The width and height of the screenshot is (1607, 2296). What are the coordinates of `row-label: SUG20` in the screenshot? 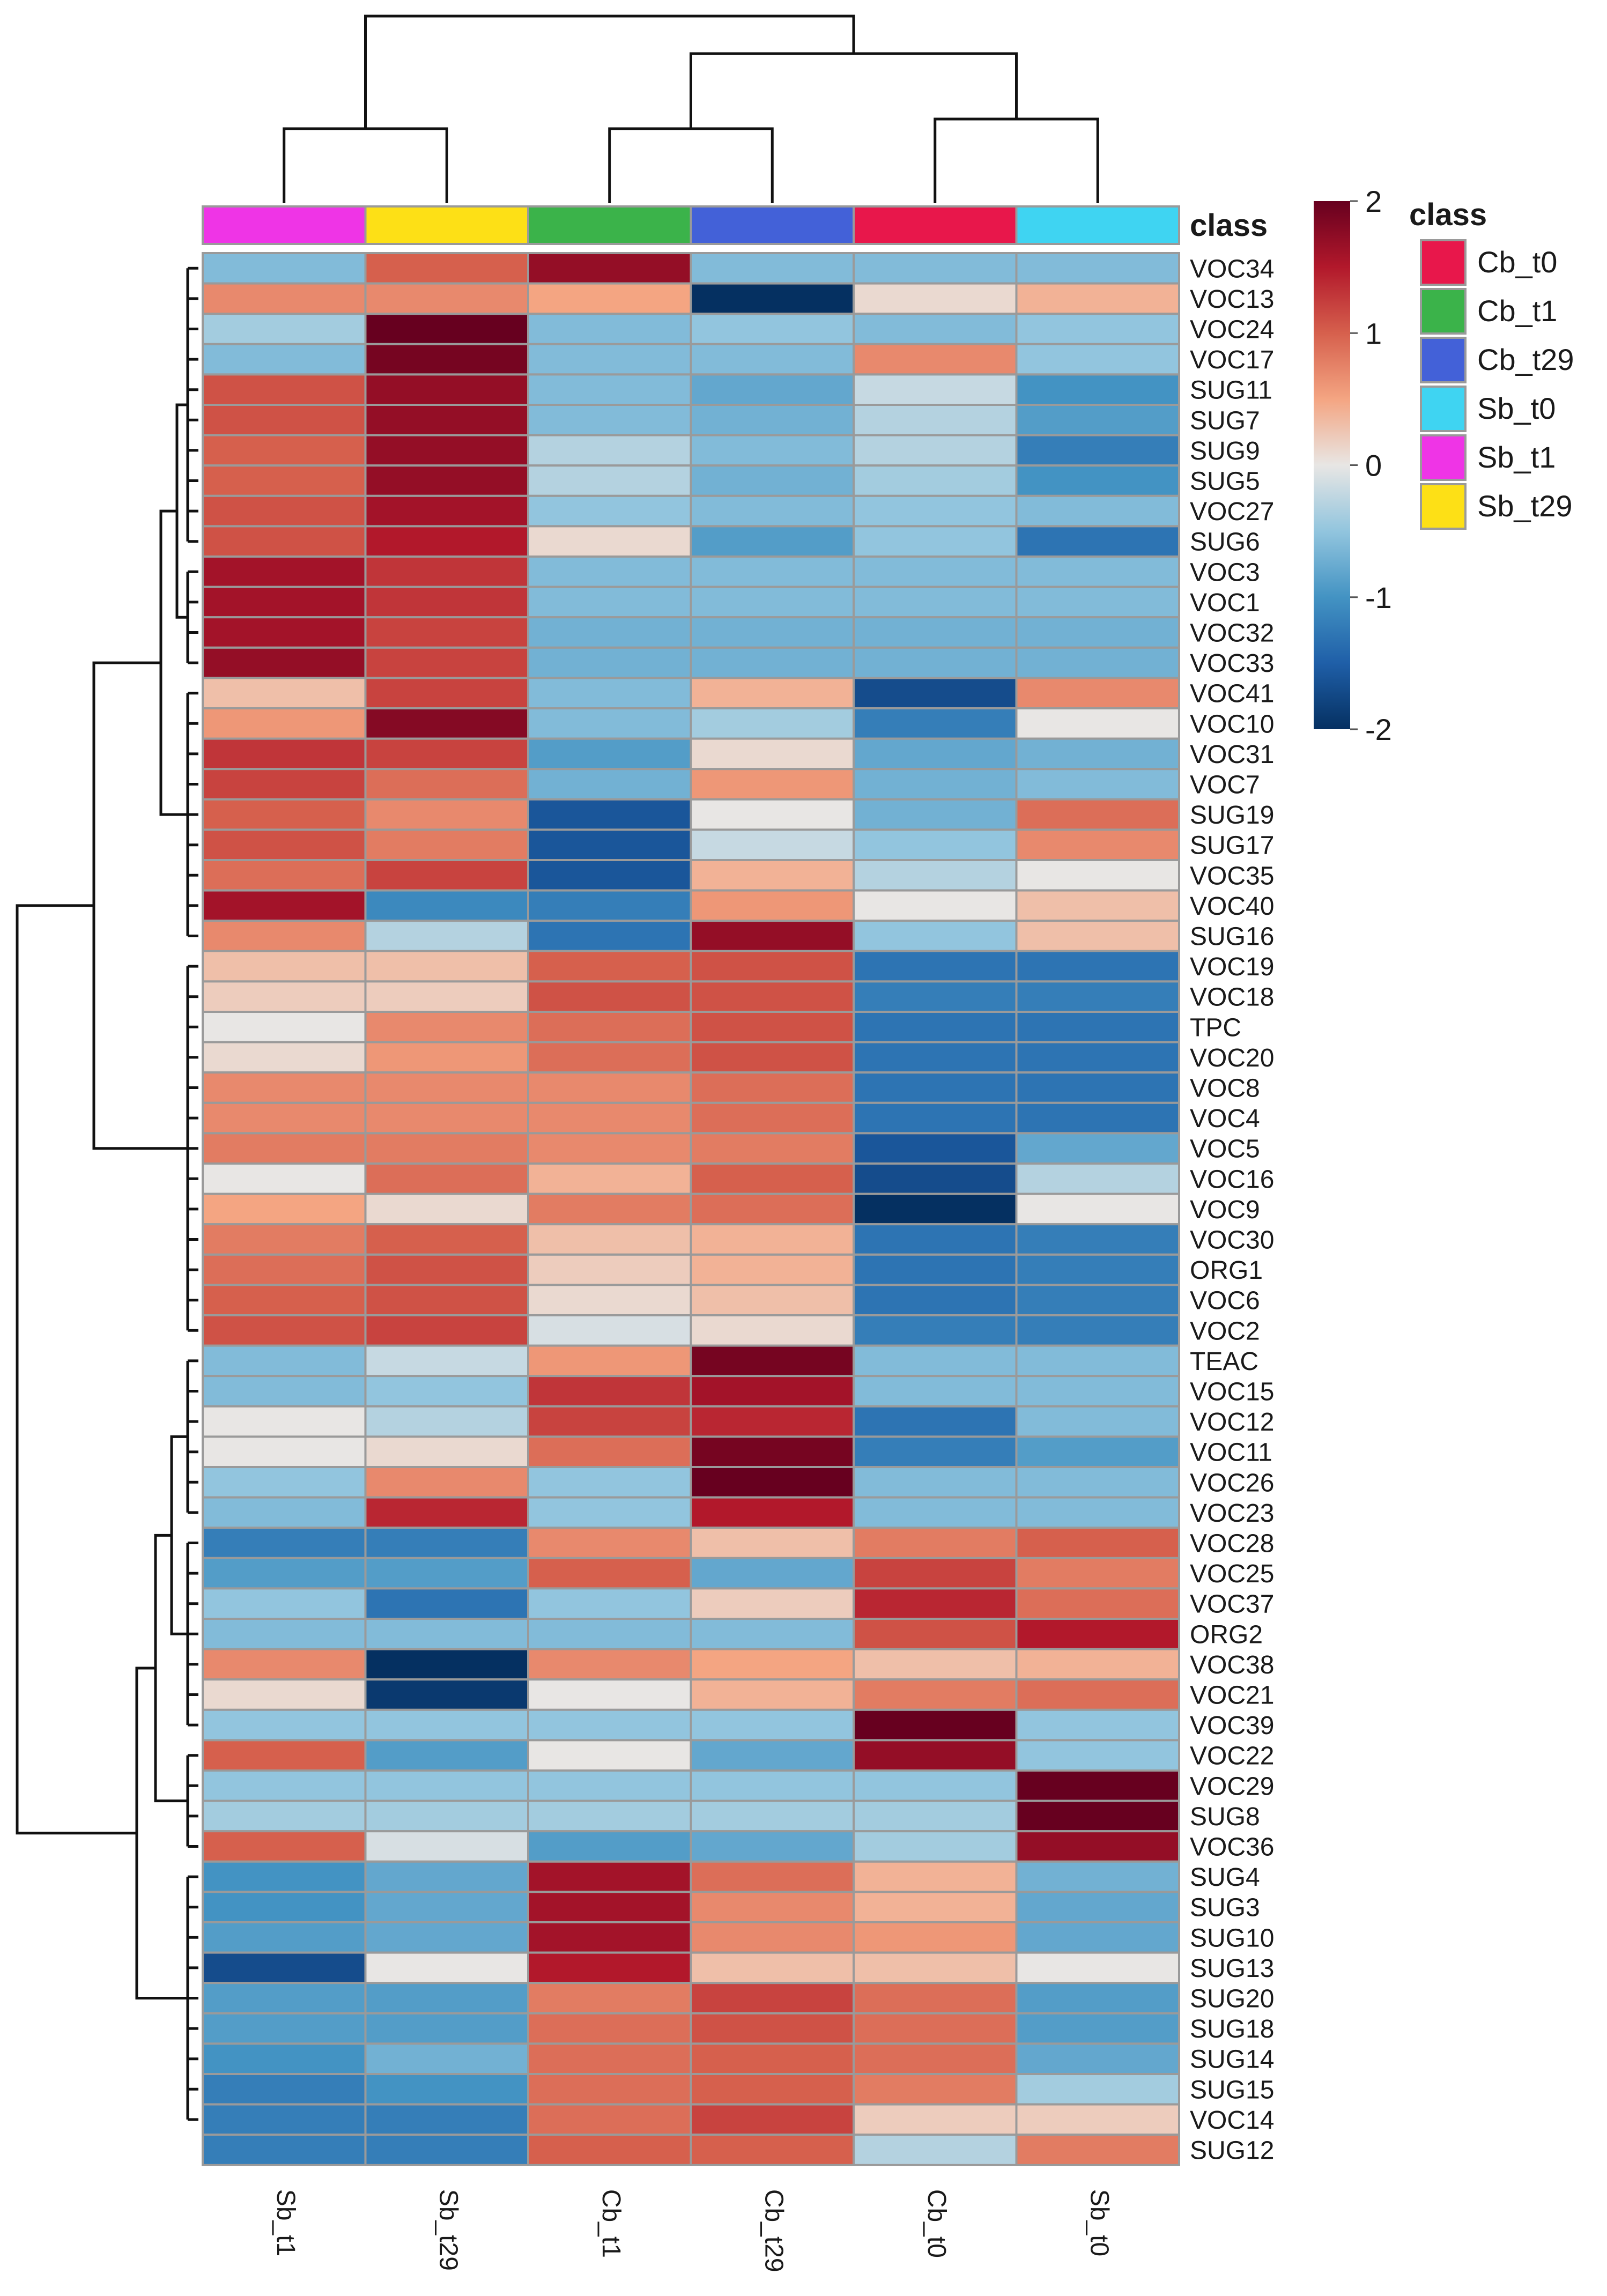 It's located at (1232, 1999).